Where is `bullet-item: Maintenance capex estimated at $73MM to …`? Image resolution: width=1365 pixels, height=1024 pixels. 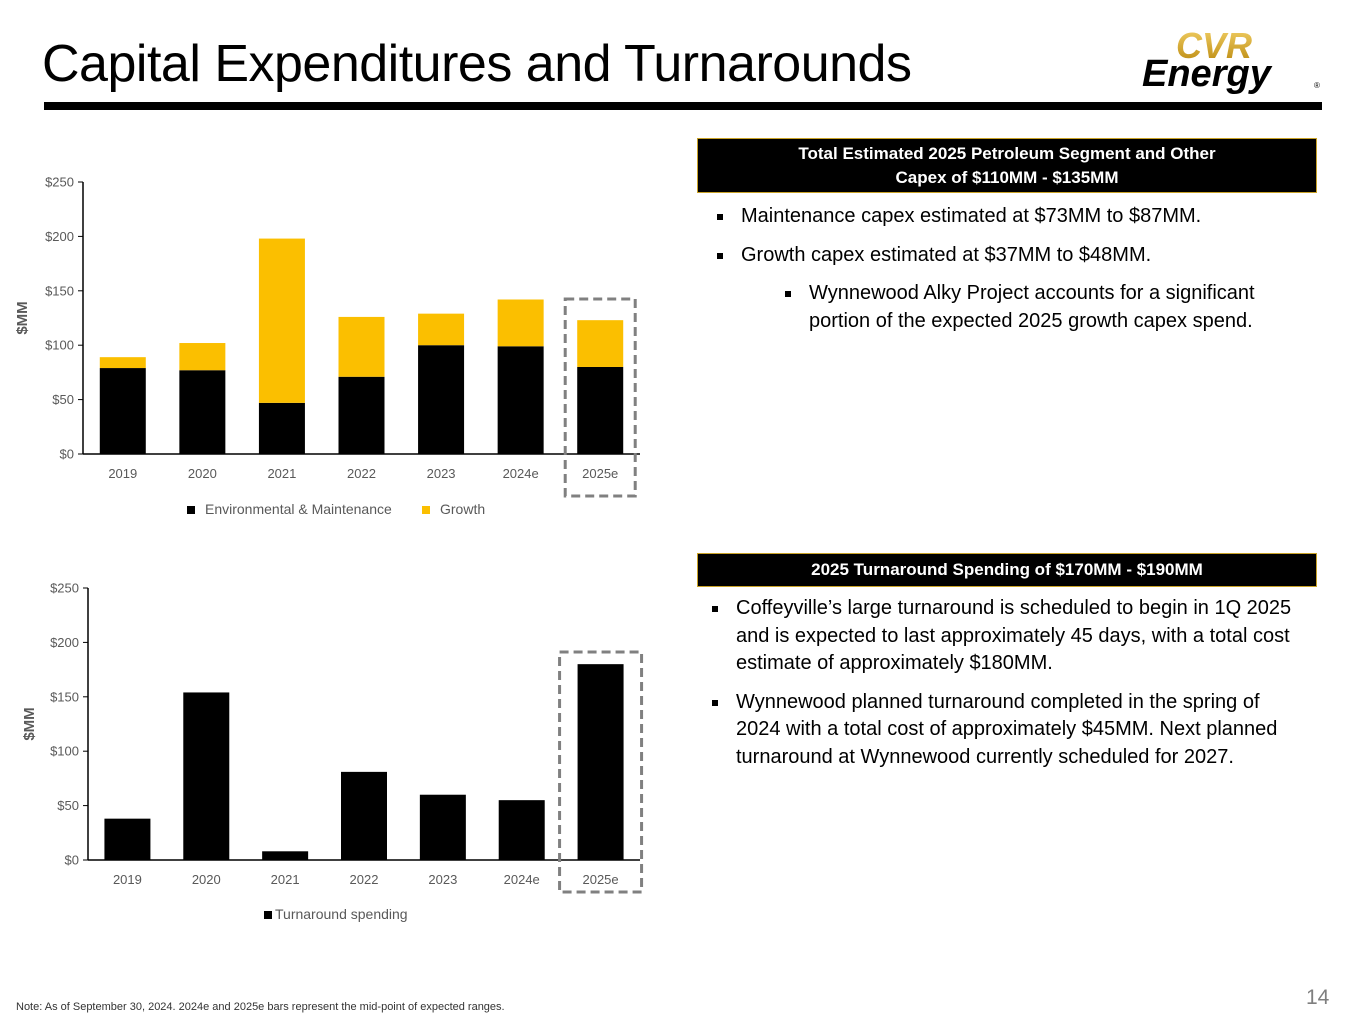 bullet-item: Maintenance capex estimated at $73MM to … is located at coordinates (1015, 217).